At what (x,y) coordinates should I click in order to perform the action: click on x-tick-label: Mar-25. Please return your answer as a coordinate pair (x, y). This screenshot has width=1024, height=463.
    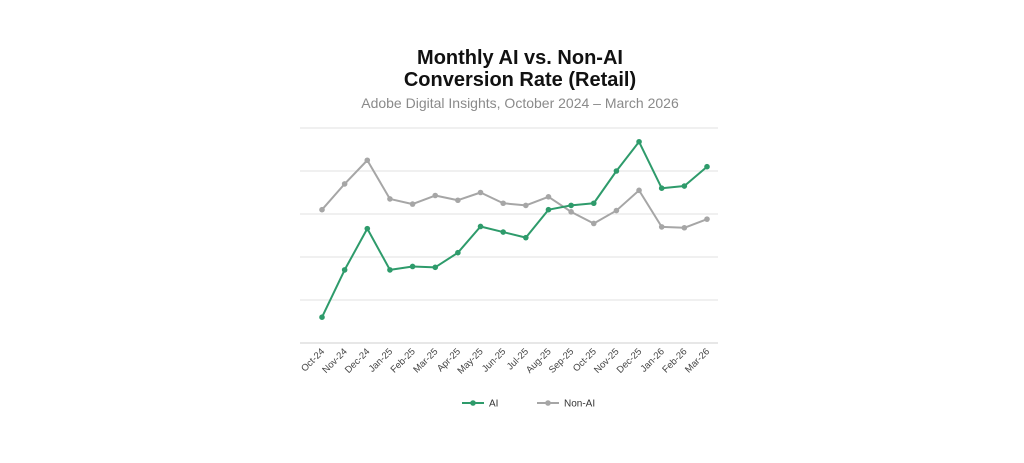
    Looking at the image, I should click on (425, 360).